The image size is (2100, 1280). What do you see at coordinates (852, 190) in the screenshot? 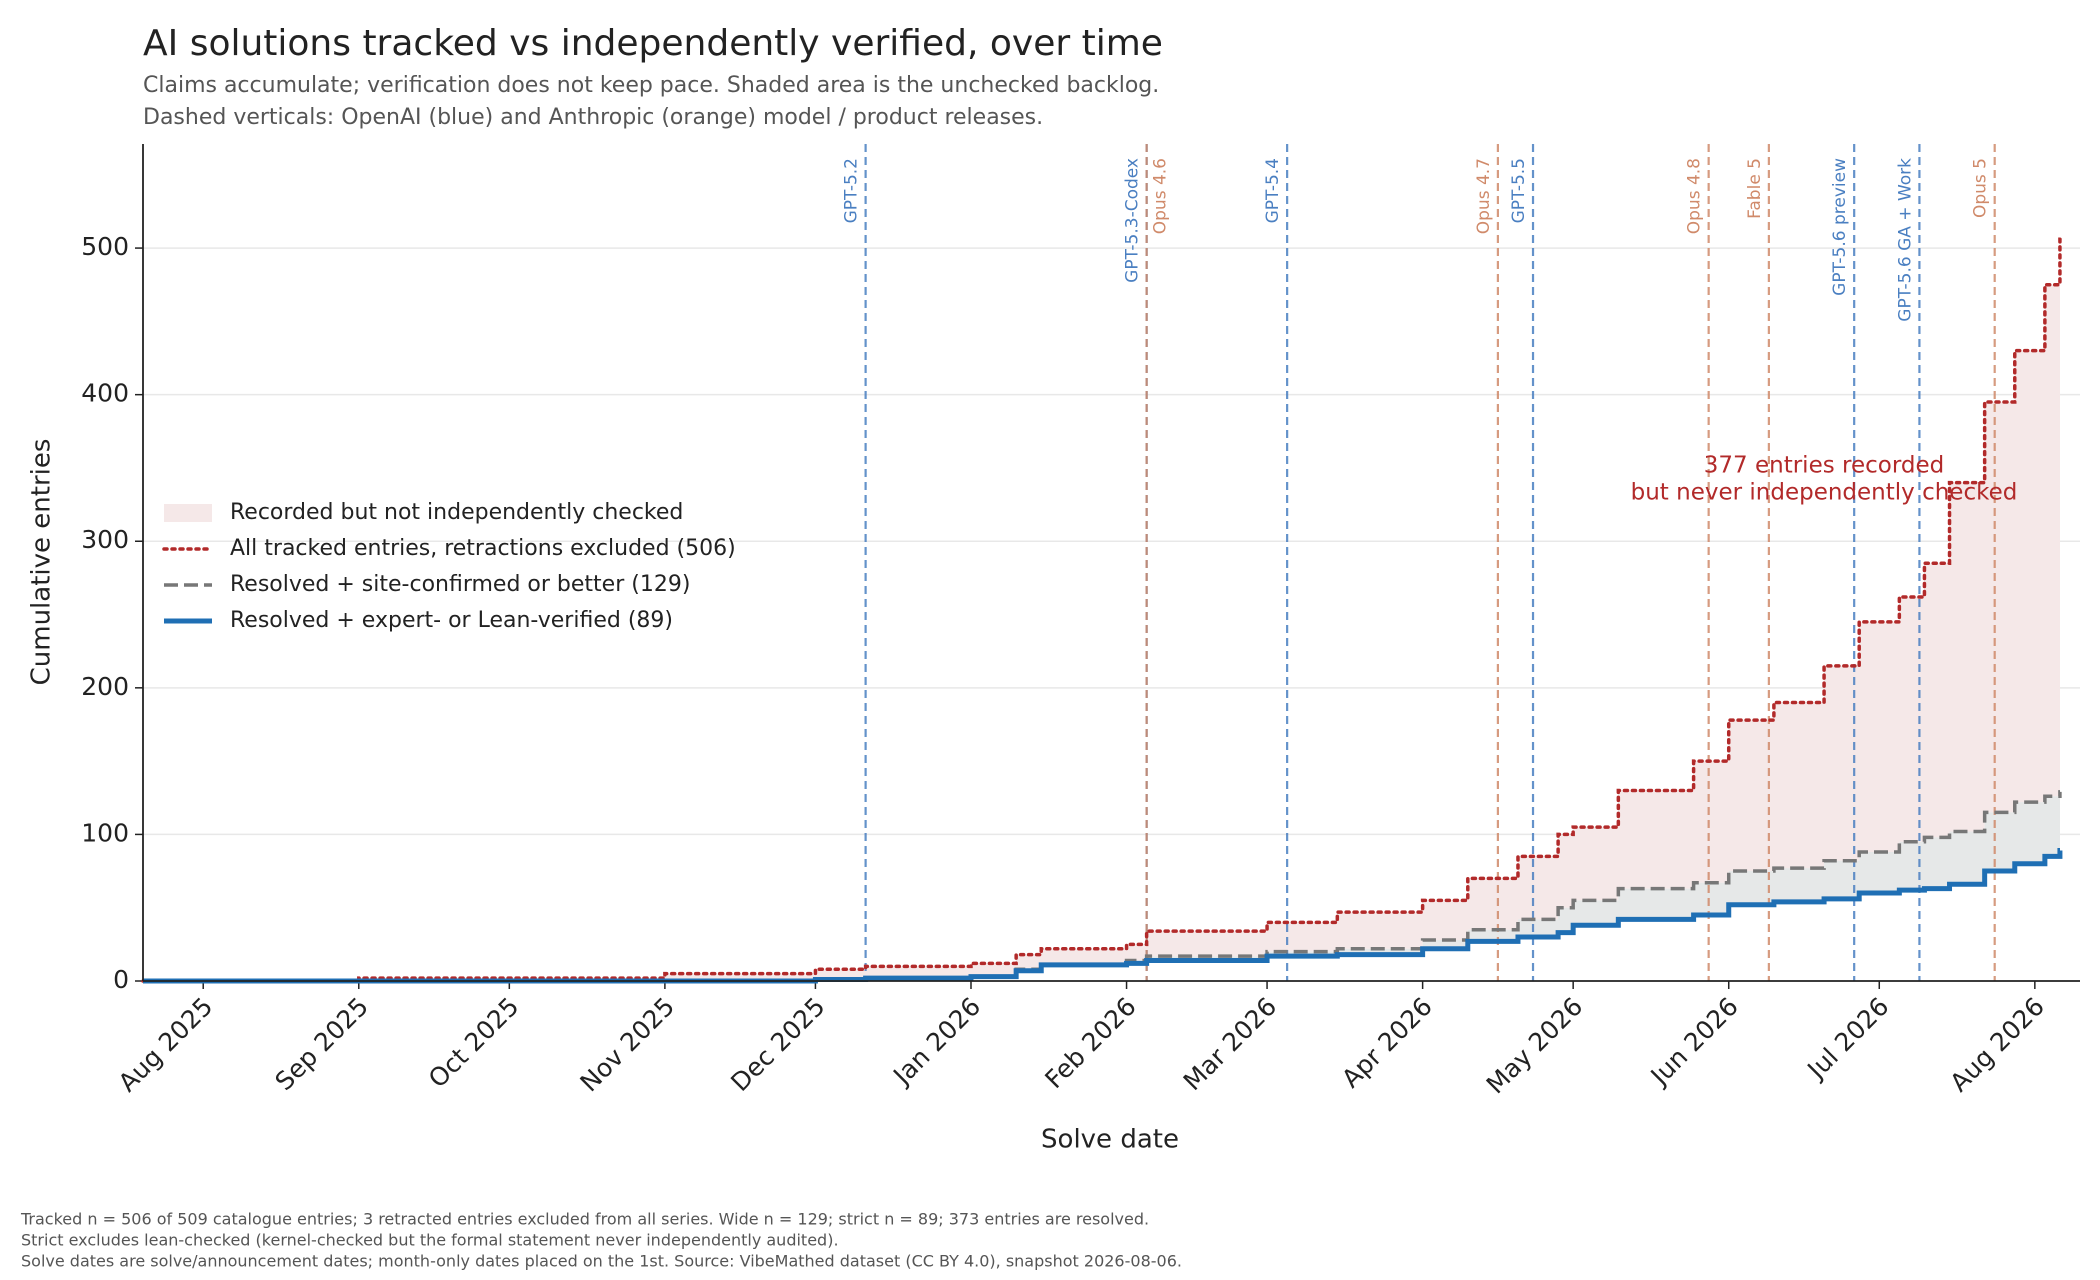
I see `release-label: GPT-5.2` at bounding box center [852, 190].